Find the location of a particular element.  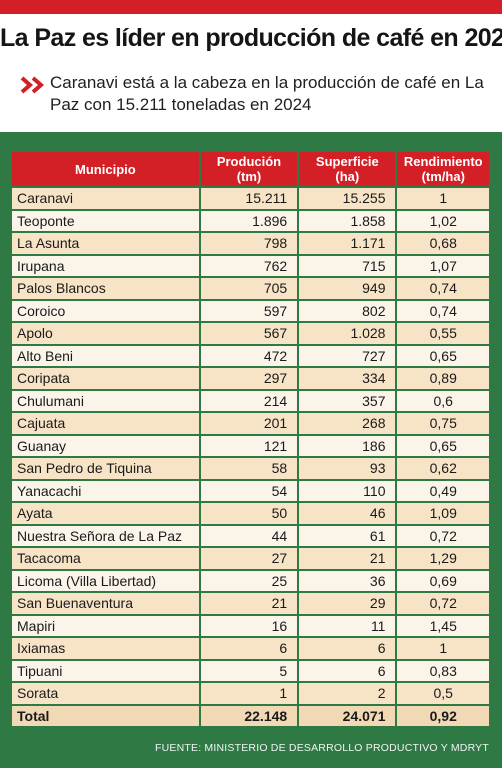

municipio-cell: Coripata is located at coordinates (105, 378).